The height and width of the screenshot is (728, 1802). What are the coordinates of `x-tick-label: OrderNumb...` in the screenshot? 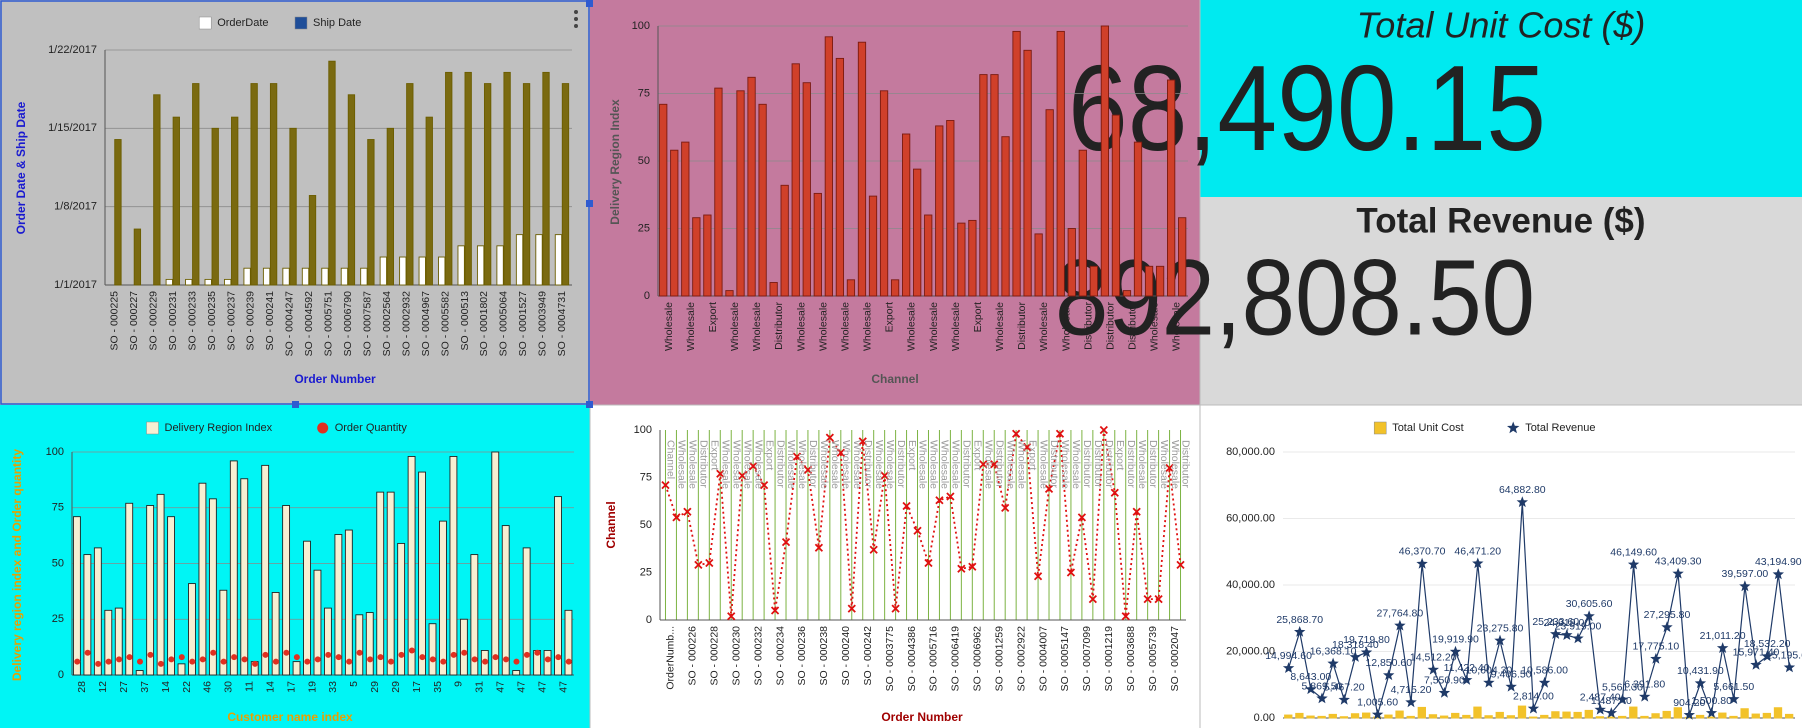 It's located at (671, 658).